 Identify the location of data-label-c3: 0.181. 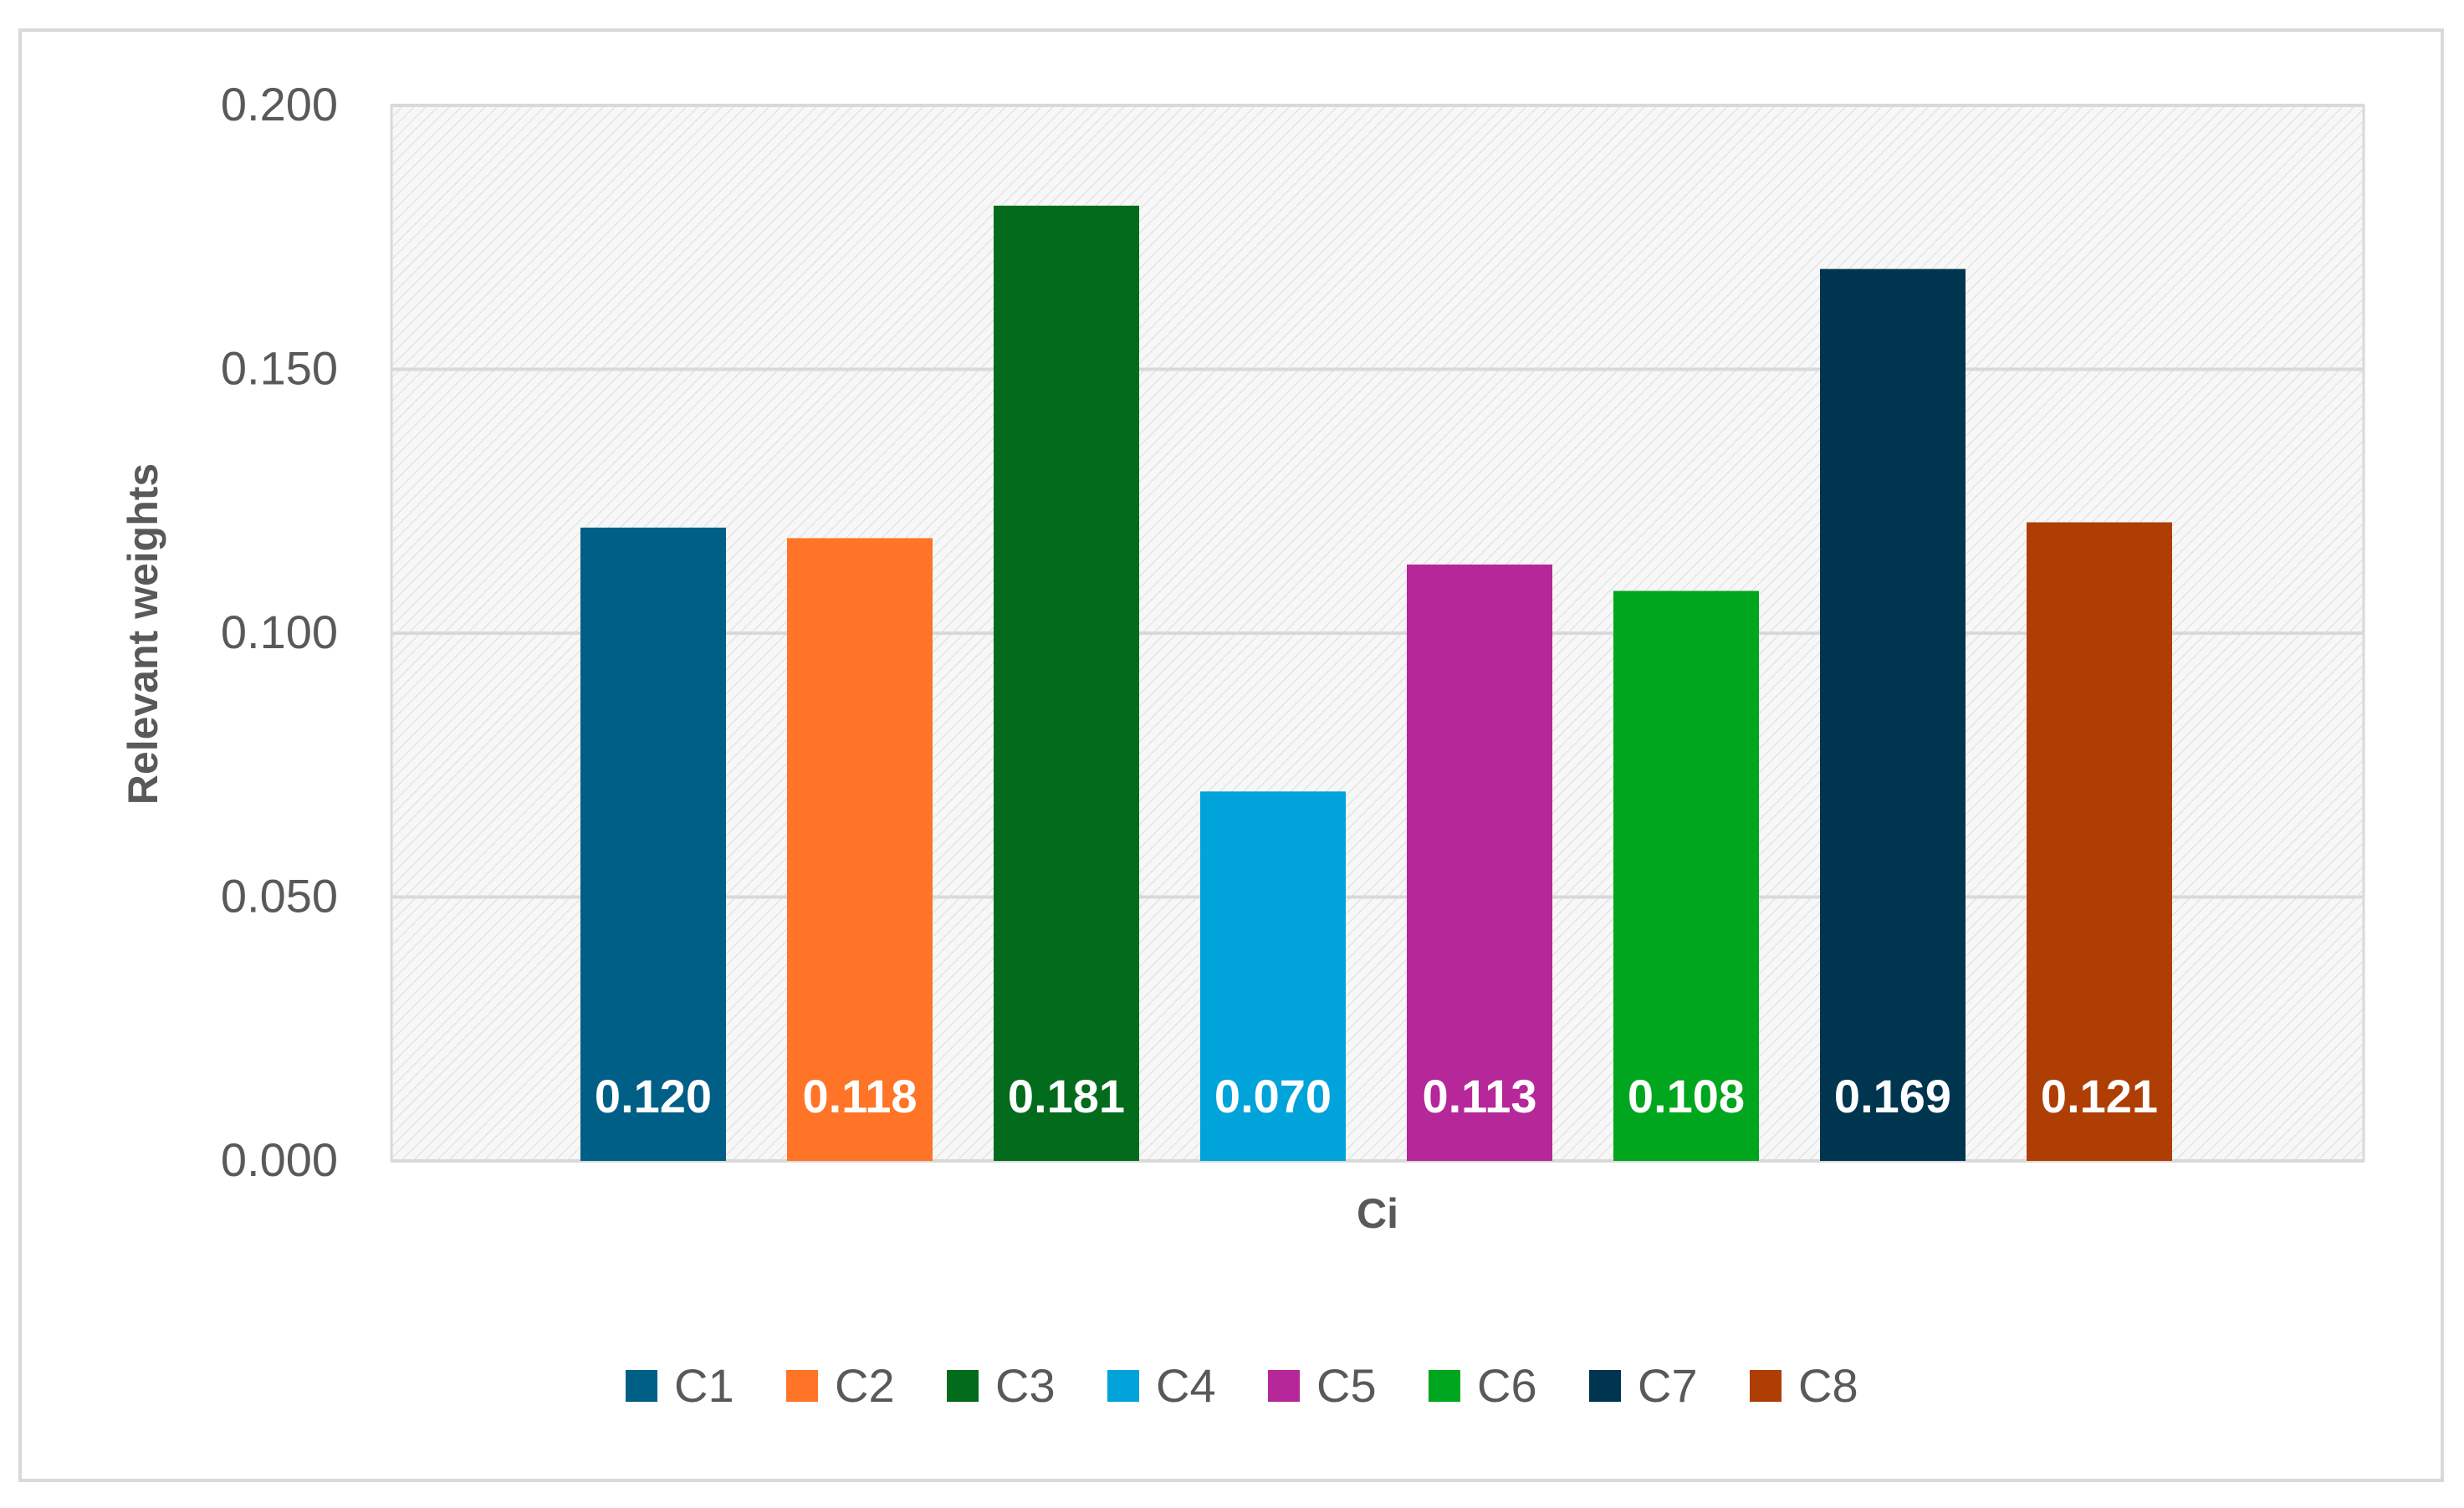
(1066, 1096).